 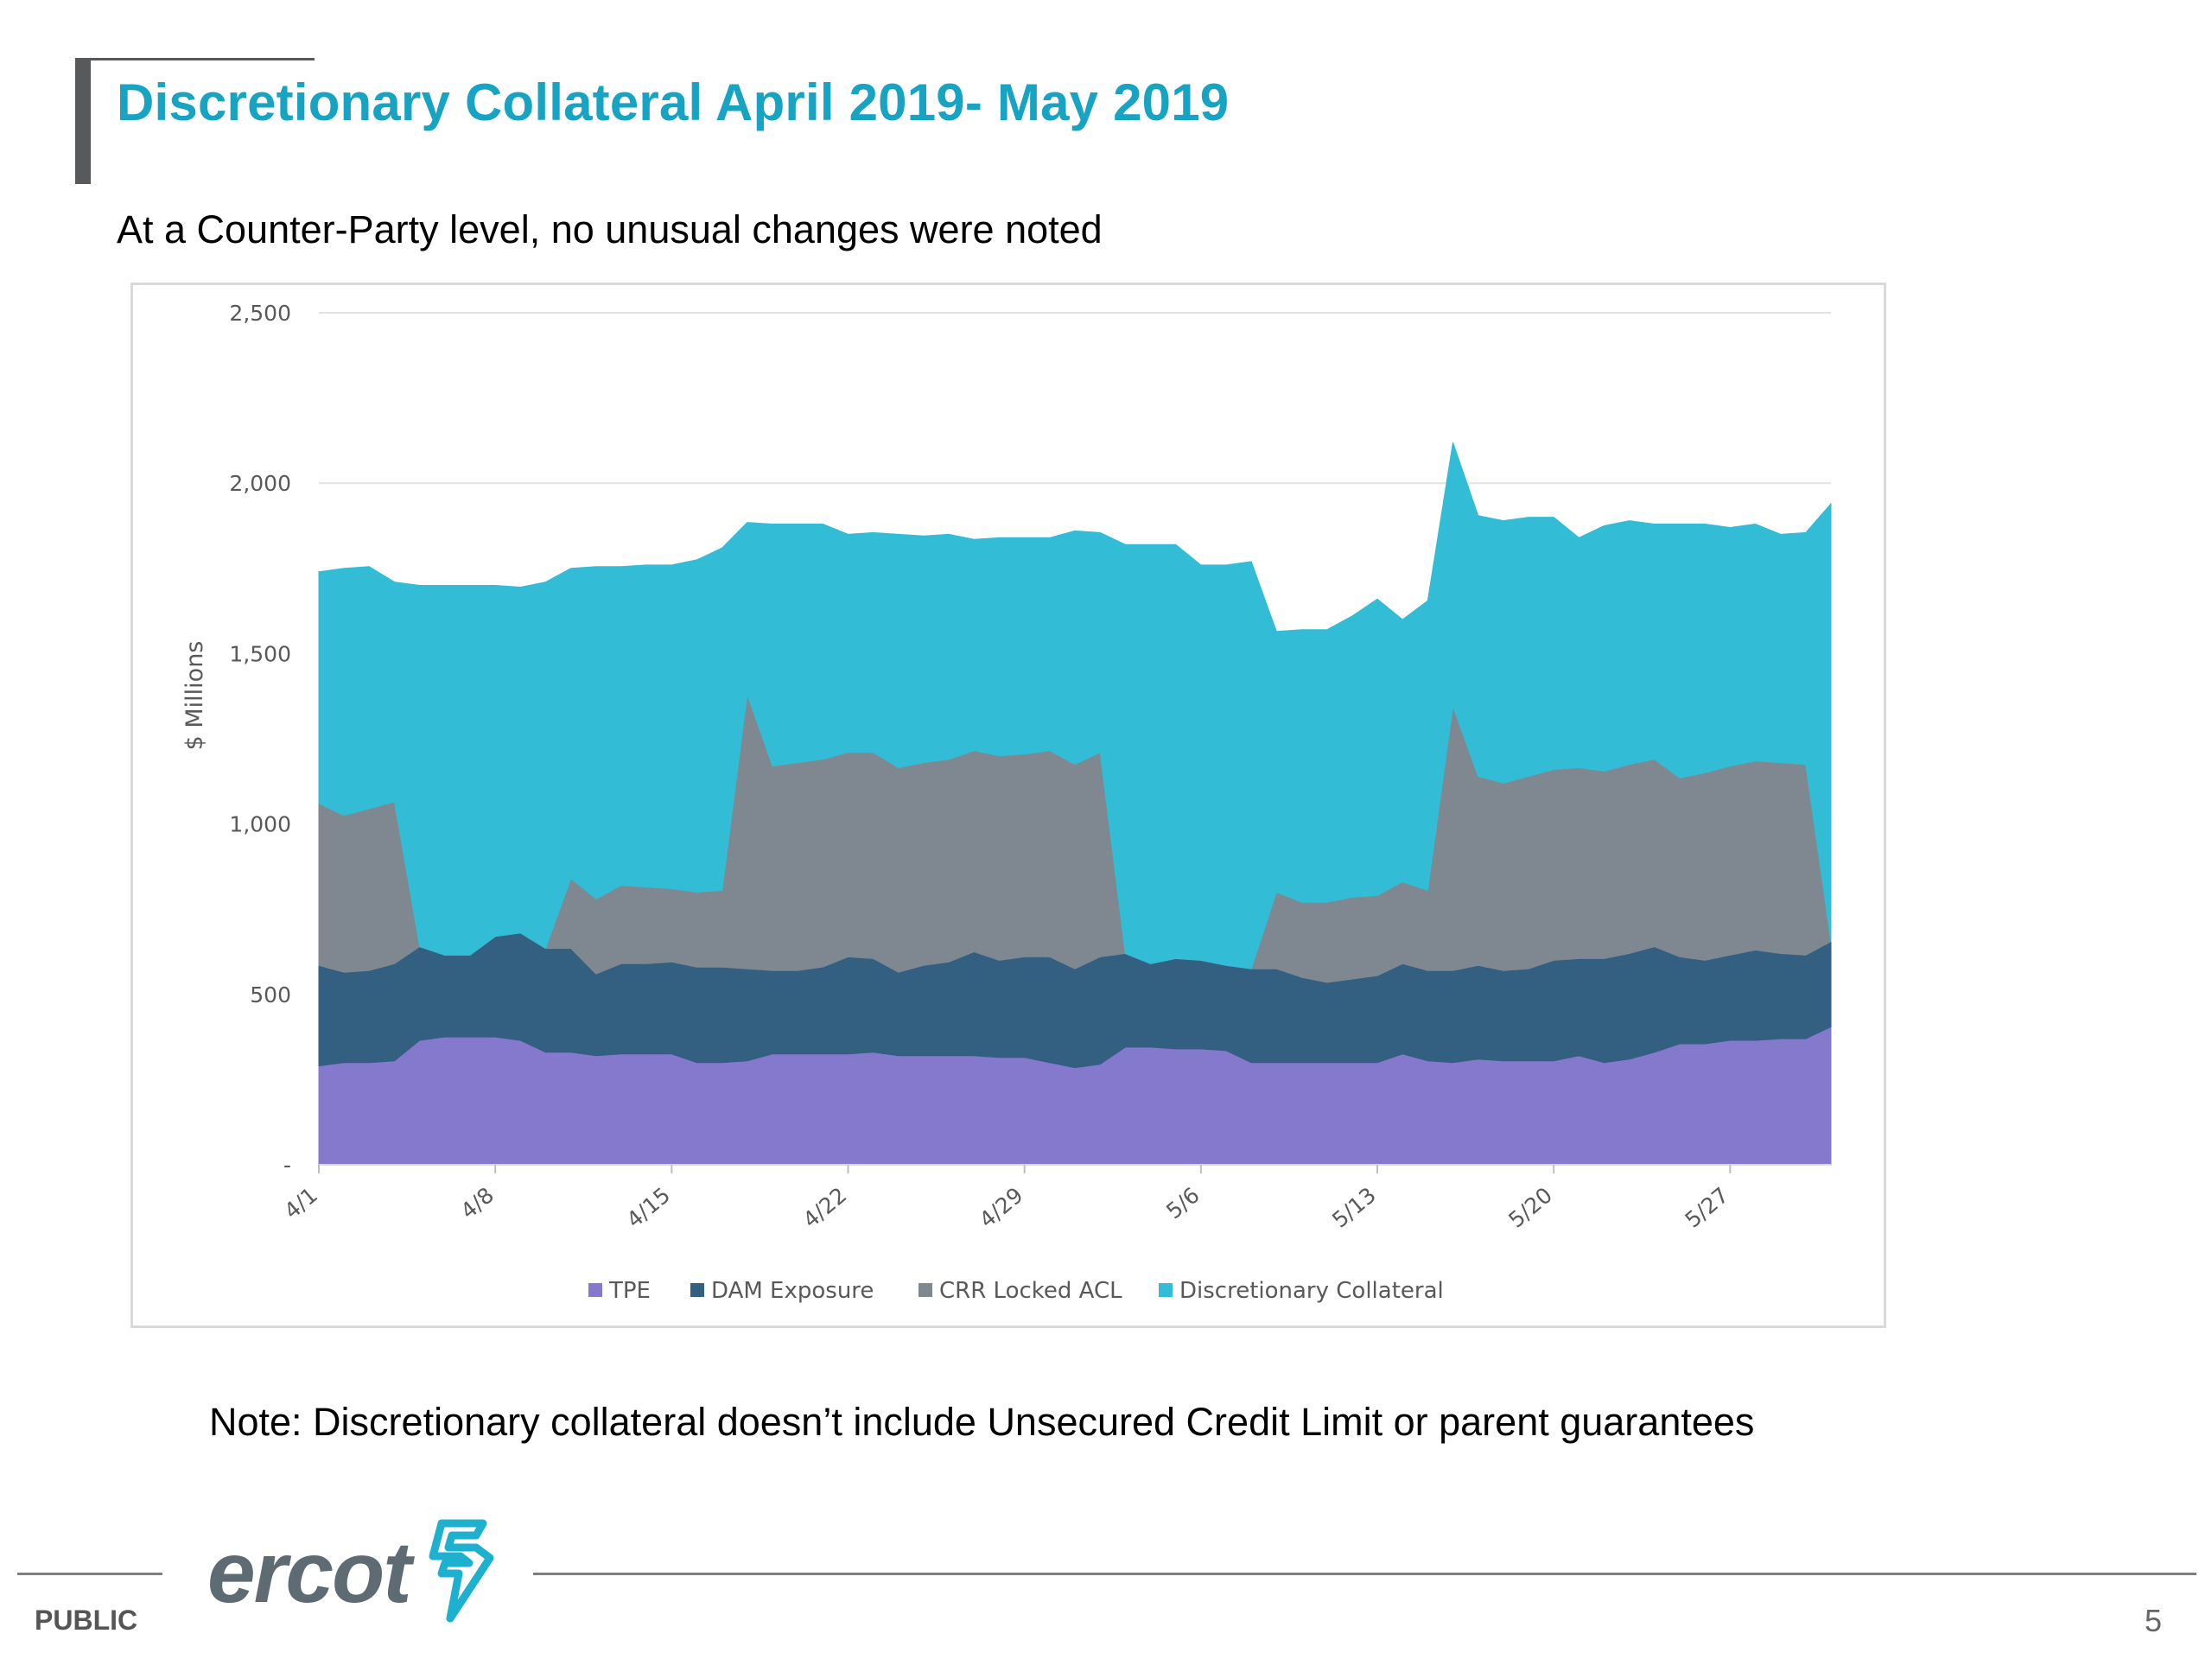 I want to click on y-tick-label: 1,500, so click(x=260, y=653).